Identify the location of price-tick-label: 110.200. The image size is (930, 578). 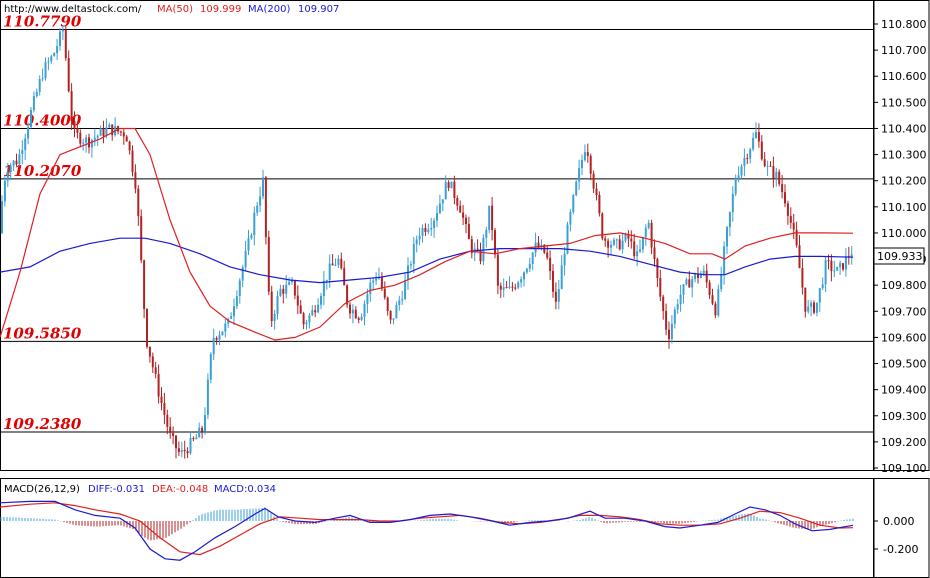
(904, 181).